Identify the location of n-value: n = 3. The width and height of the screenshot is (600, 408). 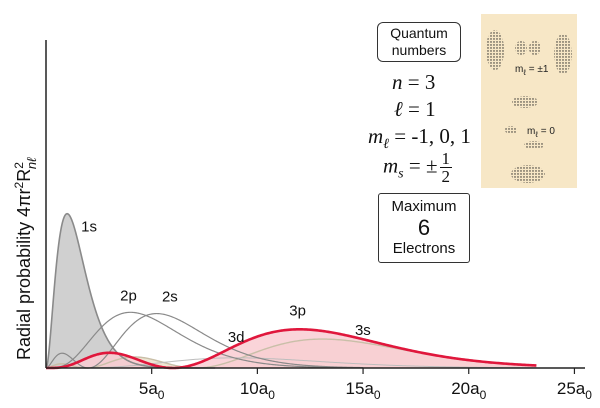
(413, 82).